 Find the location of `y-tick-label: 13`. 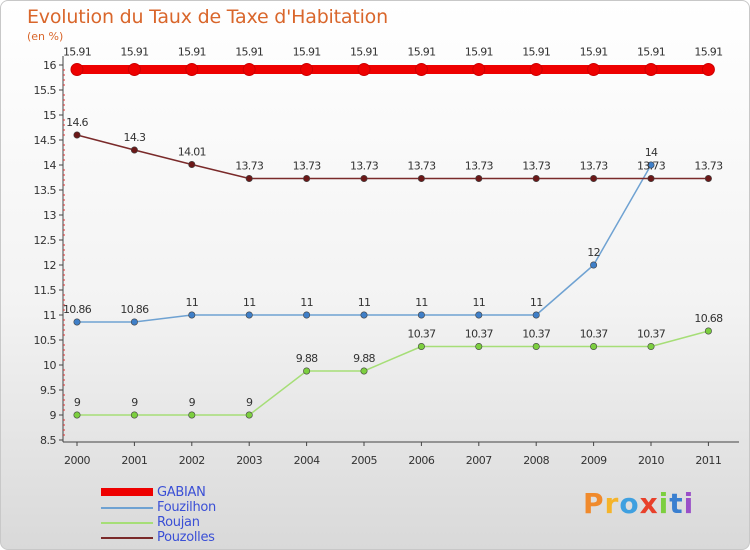

y-tick-label: 13 is located at coordinates (49, 215).